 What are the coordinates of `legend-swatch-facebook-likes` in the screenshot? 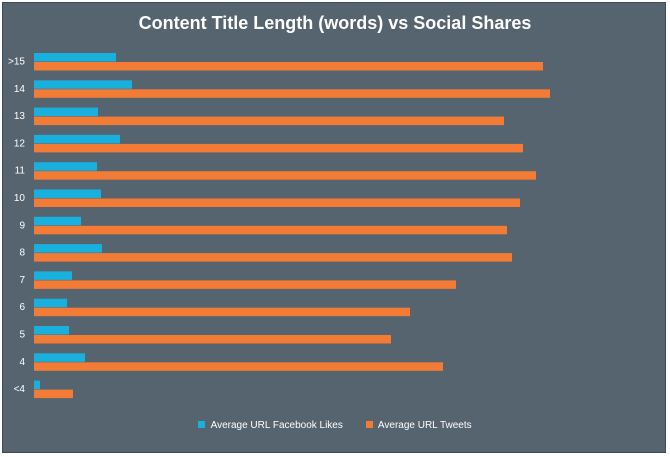 It's located at (202, 424).